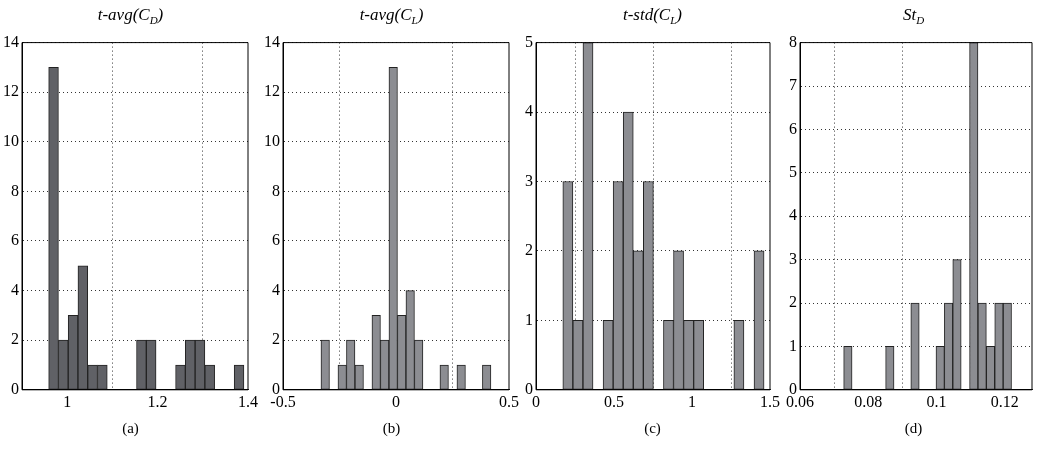 This screenshot has width=1046, height=450. I want to click on chart-title: t-std(C$_{L}$), so click(652, 16).